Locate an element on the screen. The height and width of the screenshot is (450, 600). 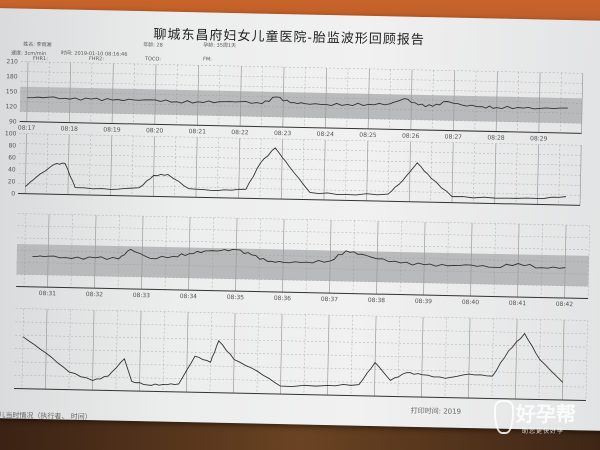
y-tick-label: 40 is located at coordinates (12, 169).